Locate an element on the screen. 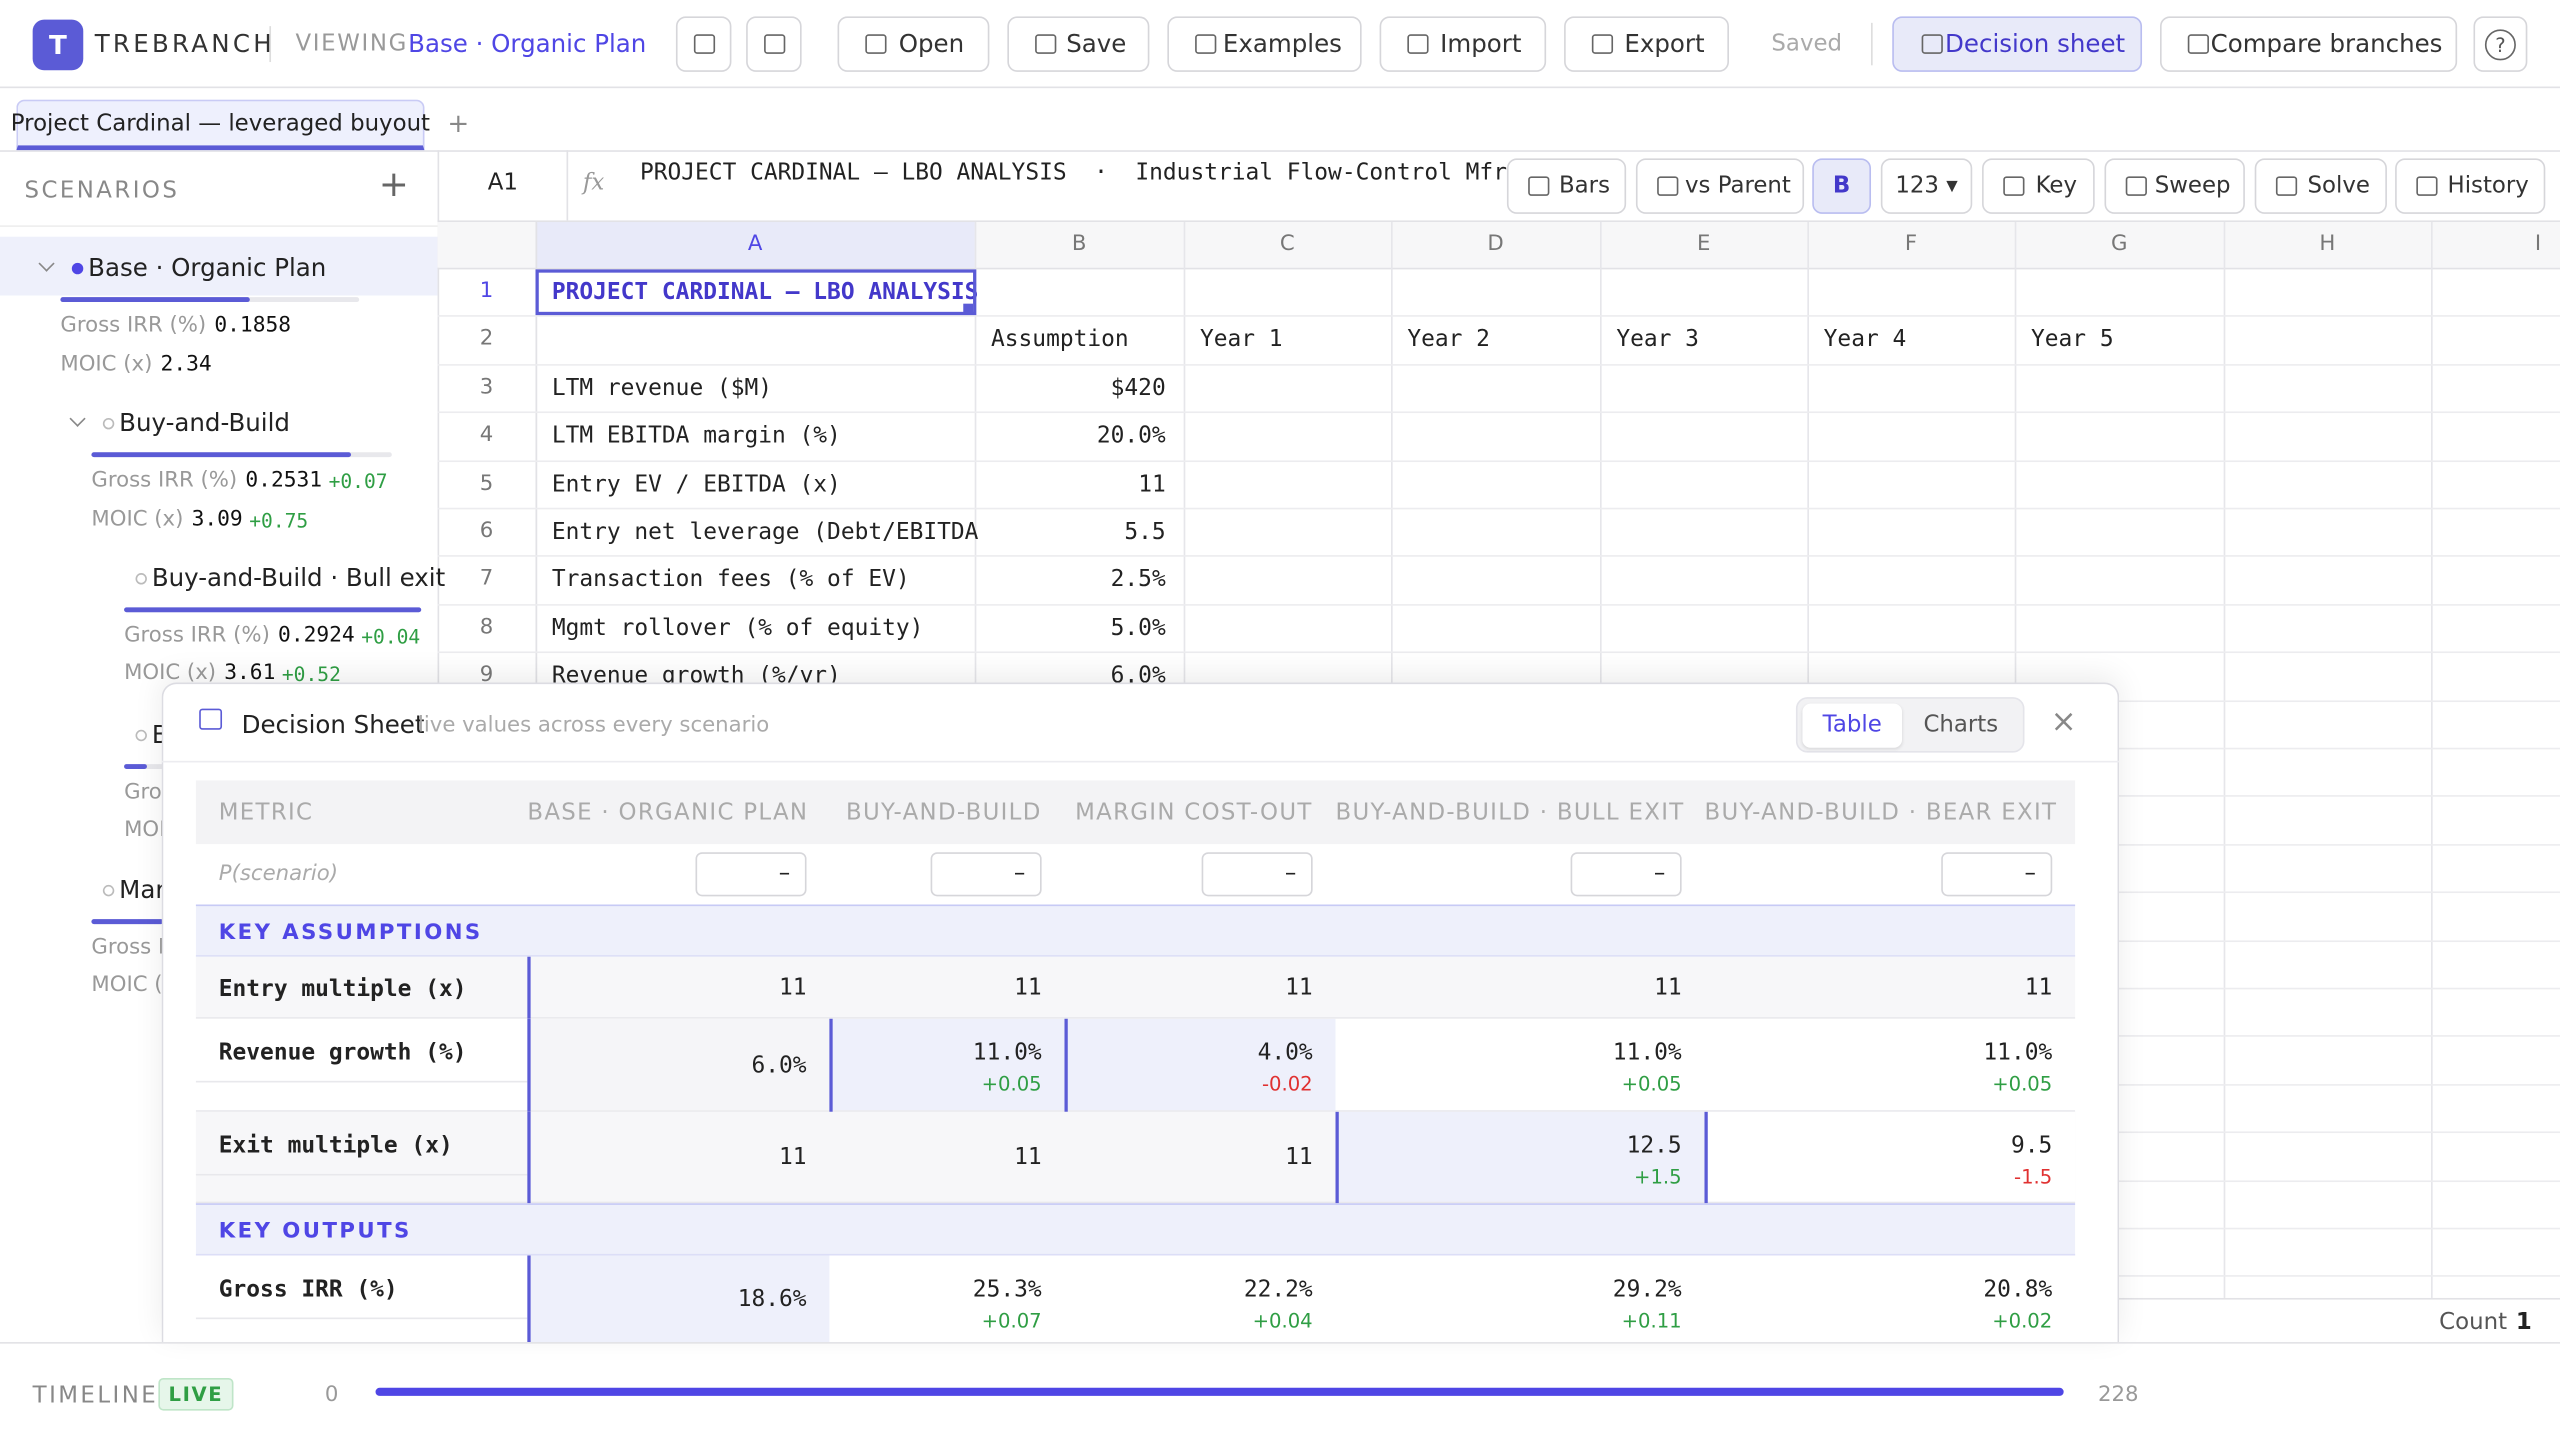 The height and width of the screenshot is (1440, 2560). cell: Mgmt rollover (% of equity) is located at coordinates (737, 628).